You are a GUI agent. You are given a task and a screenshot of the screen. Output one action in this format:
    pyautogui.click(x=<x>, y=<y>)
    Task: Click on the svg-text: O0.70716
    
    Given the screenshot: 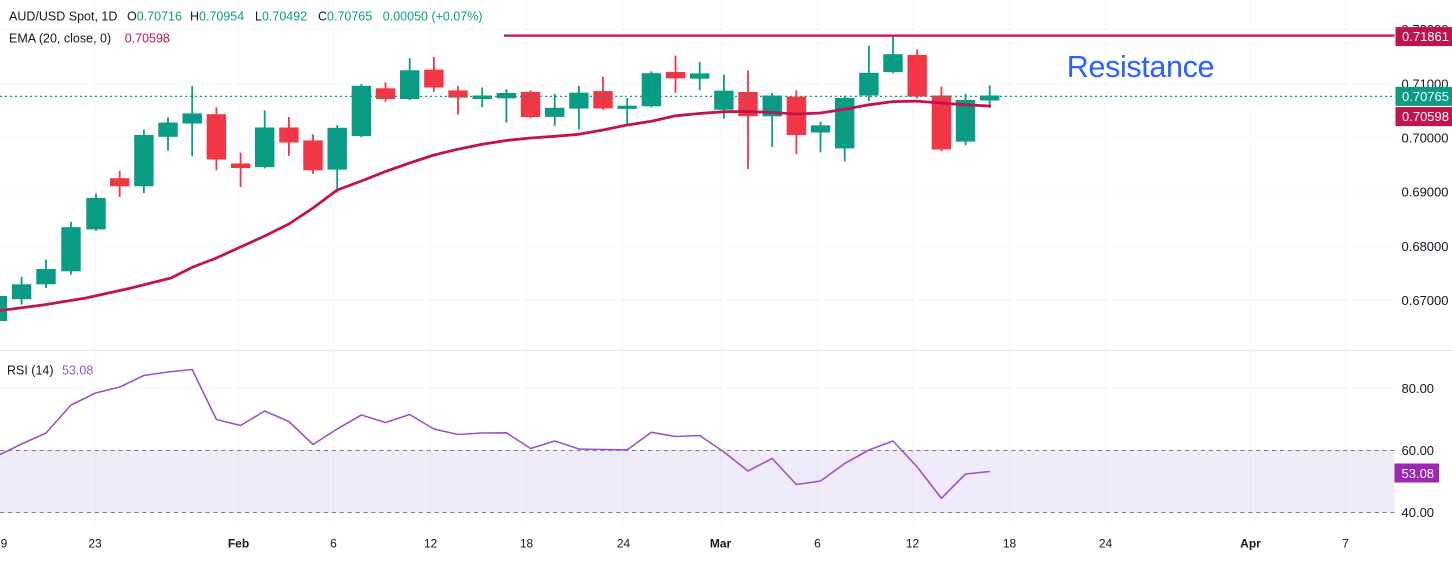 What is the action you would take?
    pyautogui.click(x=154, y=16)
    